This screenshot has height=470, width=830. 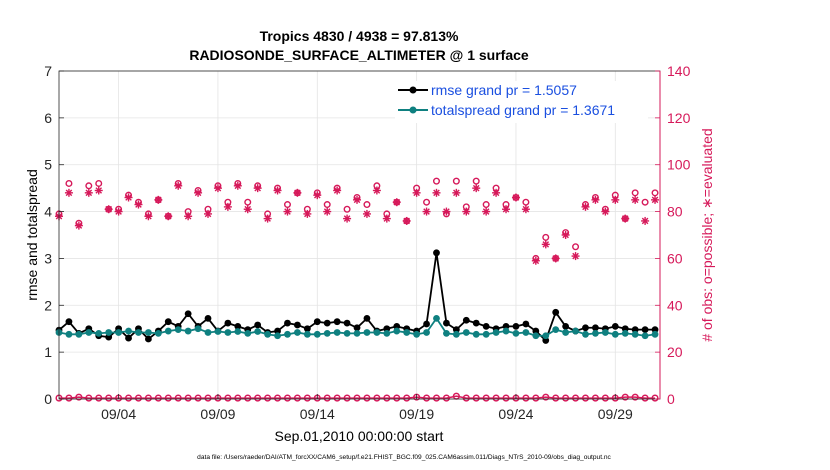 What do you see at coordinates (357, 397) in the screenshot?
I see `obs-baseline-line` at bounding box center [357, 397].